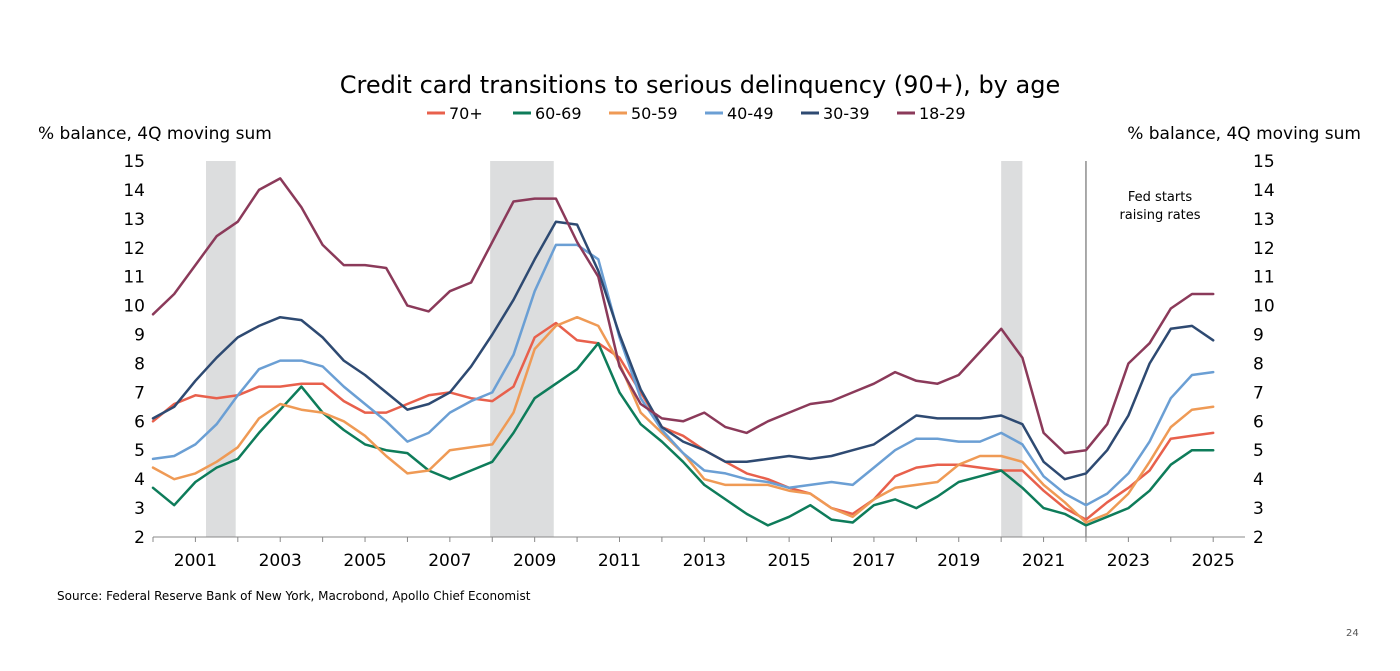  Describe the element at coordinates (139, 538) in the screenshot. I see `y-left-tick-label: 2` at that location.